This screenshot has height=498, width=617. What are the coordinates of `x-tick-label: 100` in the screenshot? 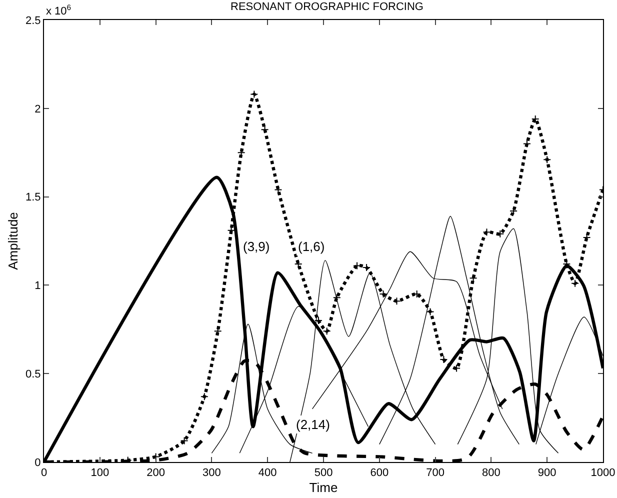 It's located at (100, 473).